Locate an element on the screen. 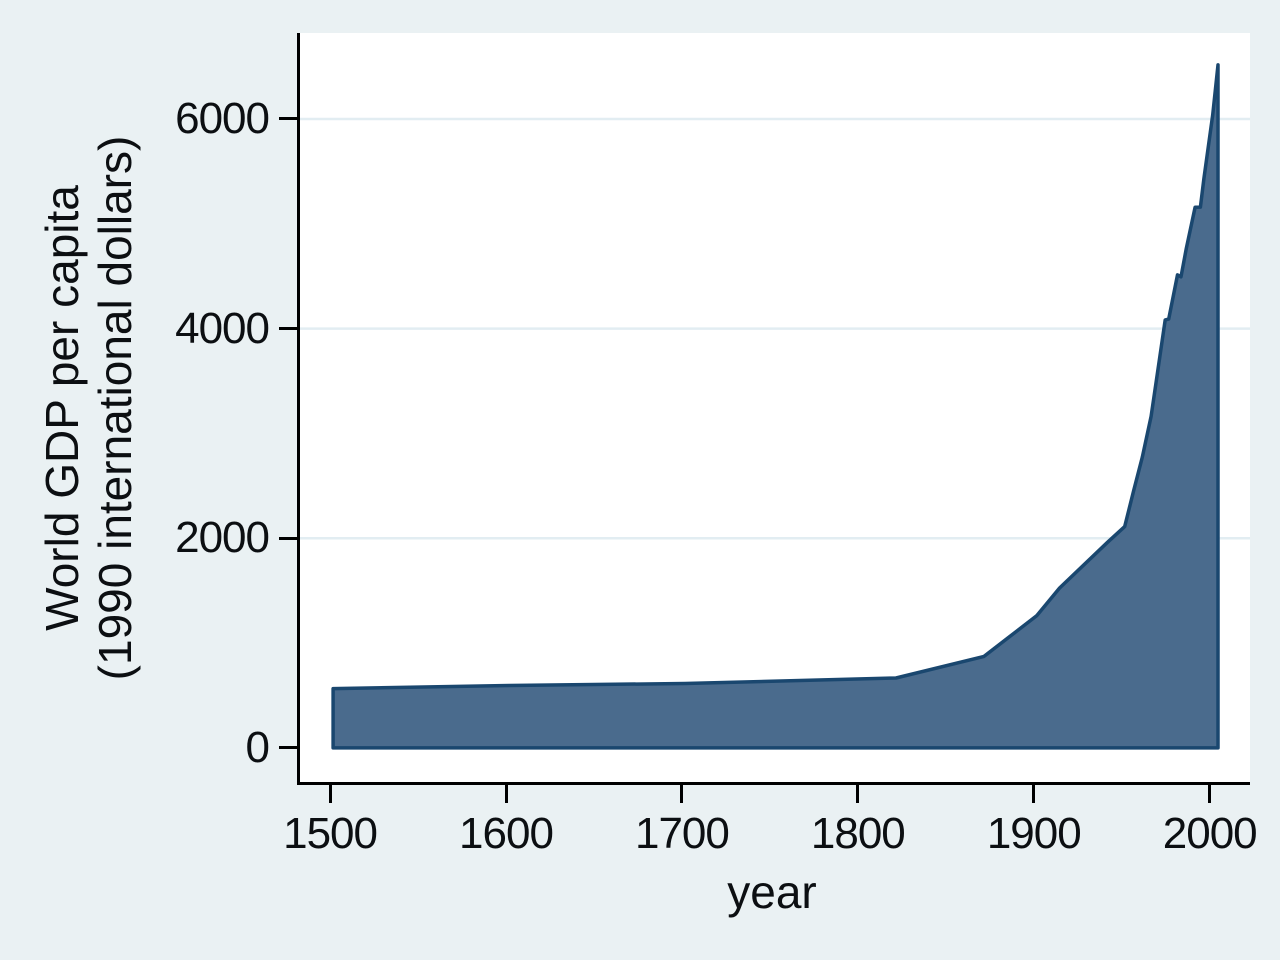 This screenshot has height=960, width=1280. y-tick-label-6000: 6000 is located at coordinates (222, 118).